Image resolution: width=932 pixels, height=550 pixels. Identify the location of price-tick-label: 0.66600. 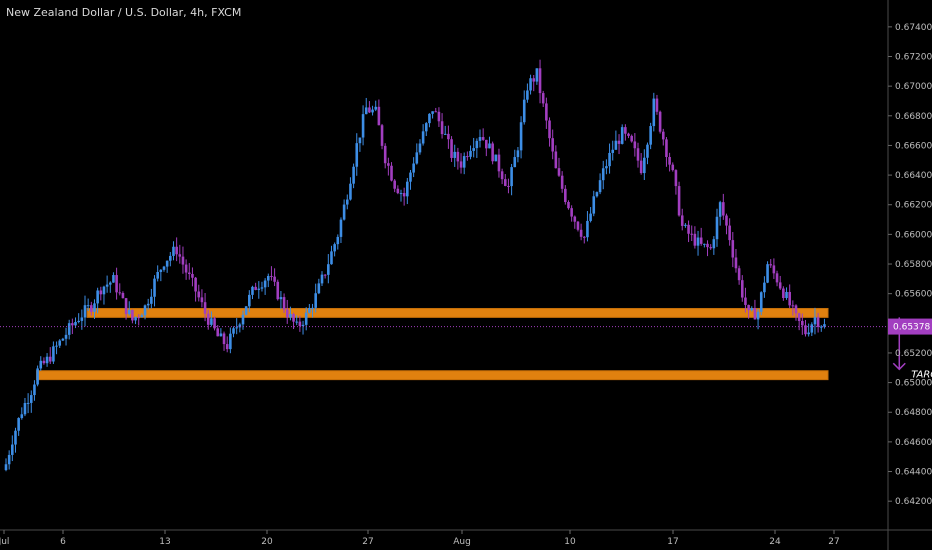
(913, 146).